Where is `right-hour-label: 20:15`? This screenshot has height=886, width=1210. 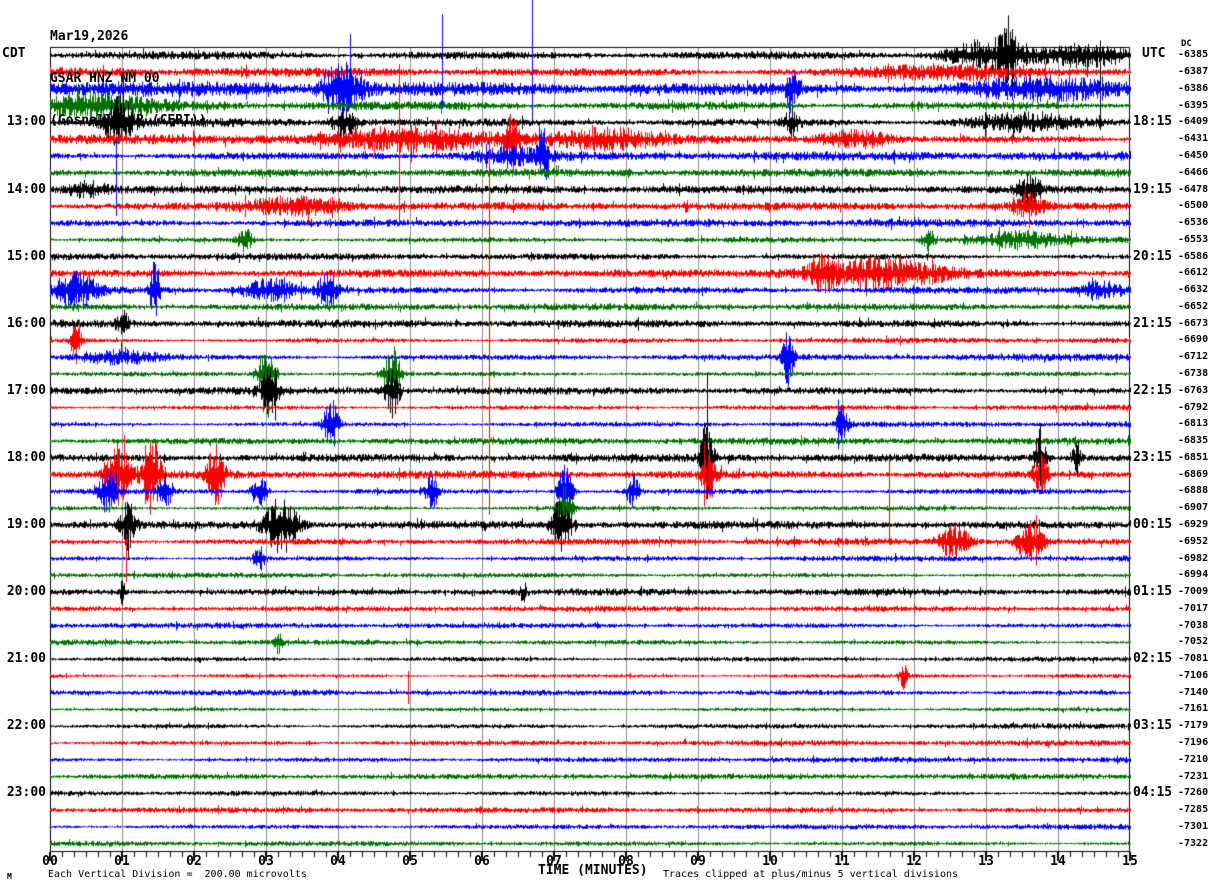 right-hour-label: 20:15 is located at coordinates (1153, 256).